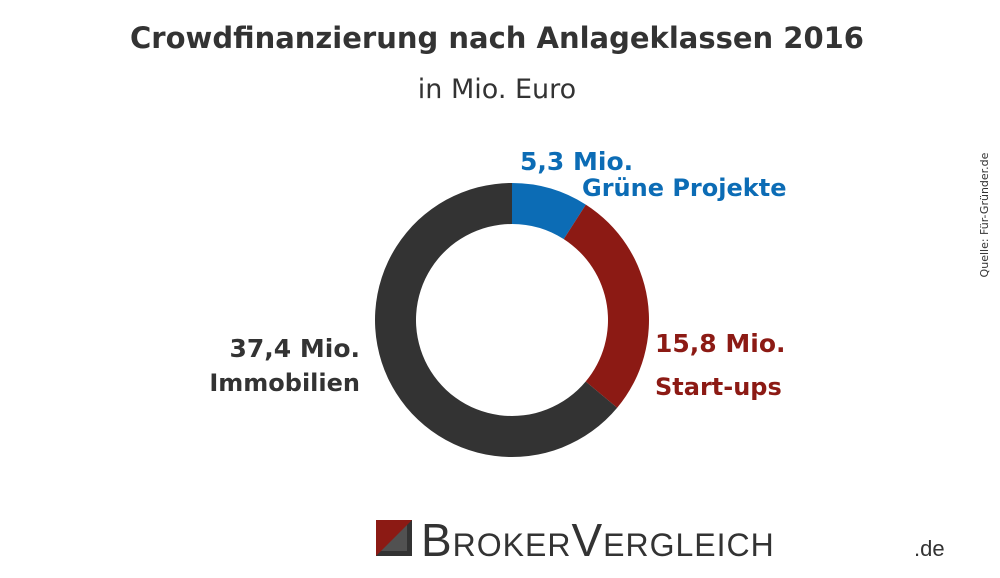 The width and height of the screenshot is (1000, 578). I want to click on source: Quelle: Für-Gründer.de, so click(984, 214).